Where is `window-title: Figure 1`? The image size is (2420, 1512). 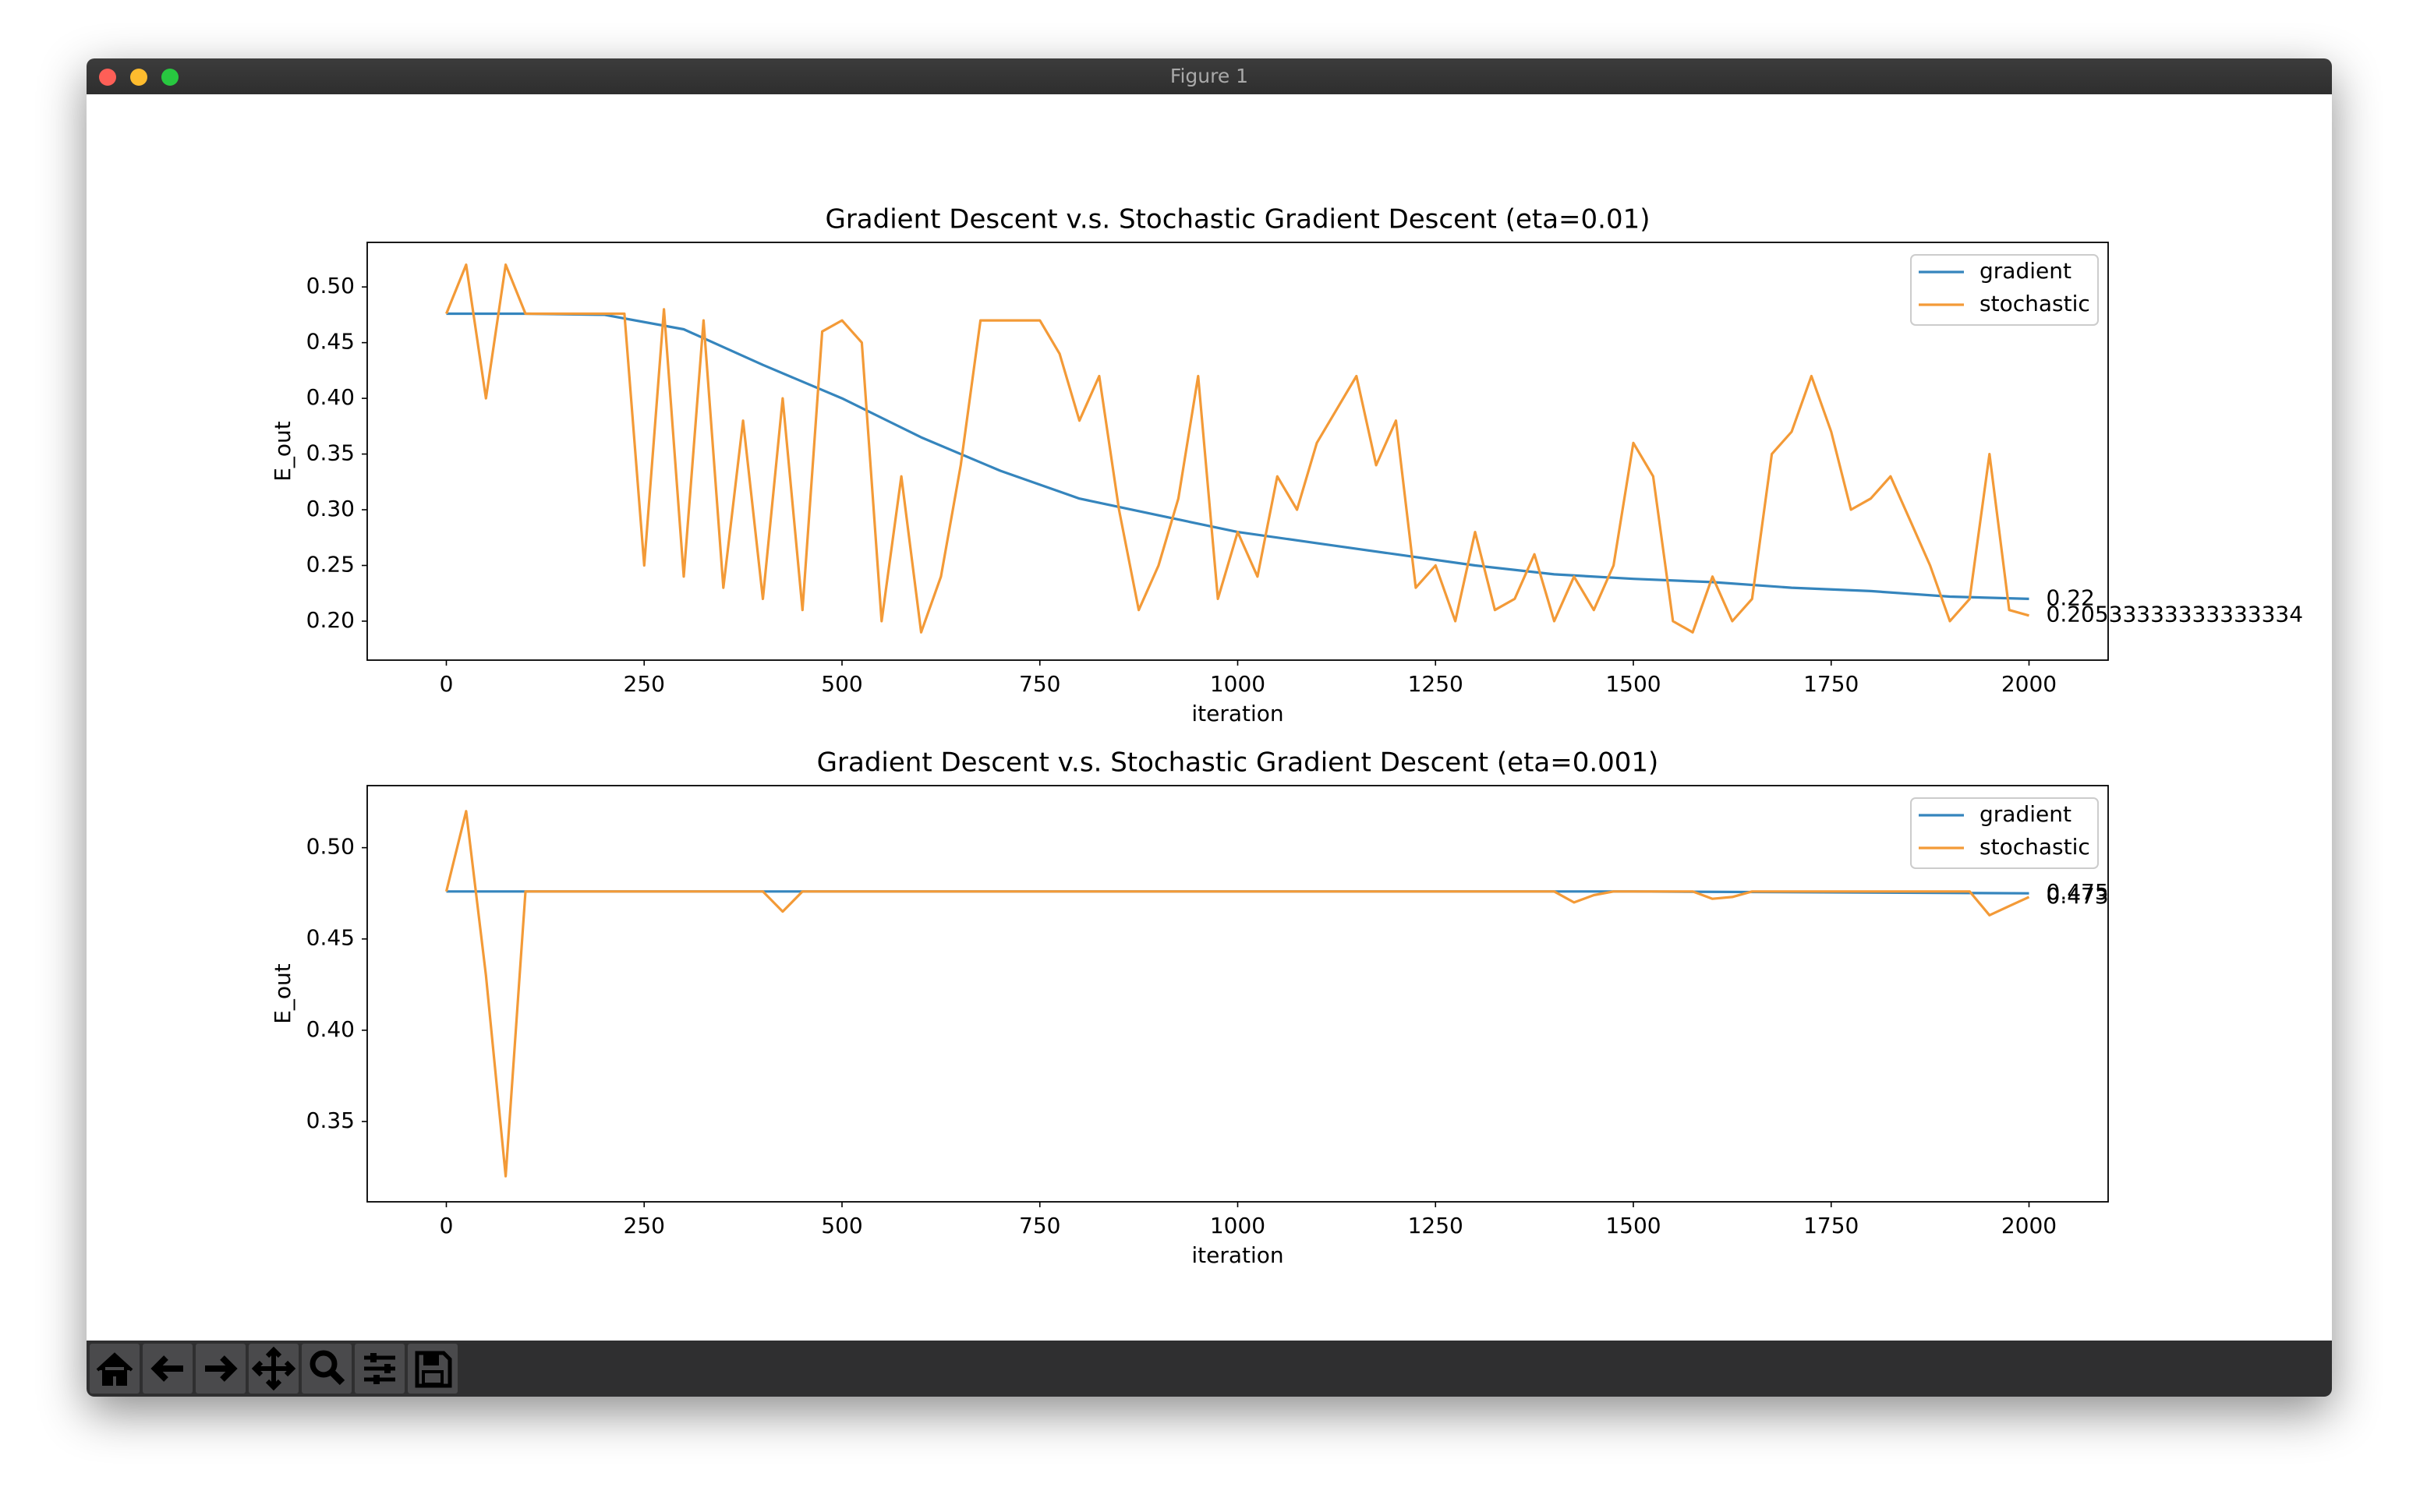
window-title: Figure 1 is located at coordinates (1209, 76).